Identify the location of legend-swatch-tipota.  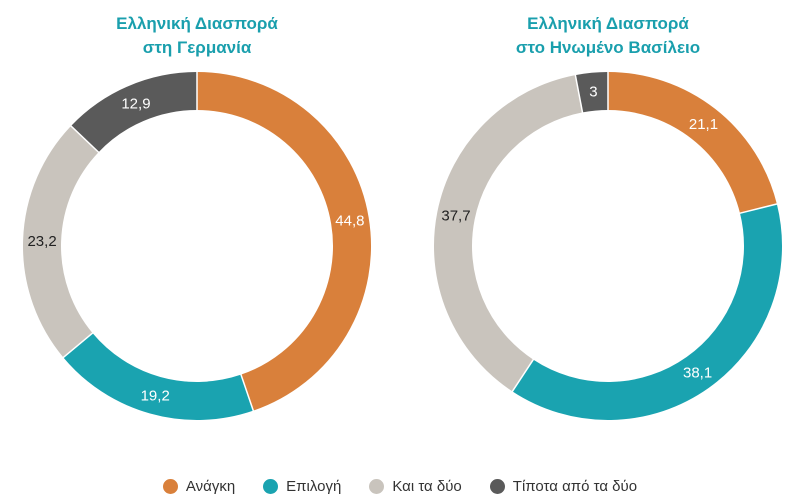
(497, 486).